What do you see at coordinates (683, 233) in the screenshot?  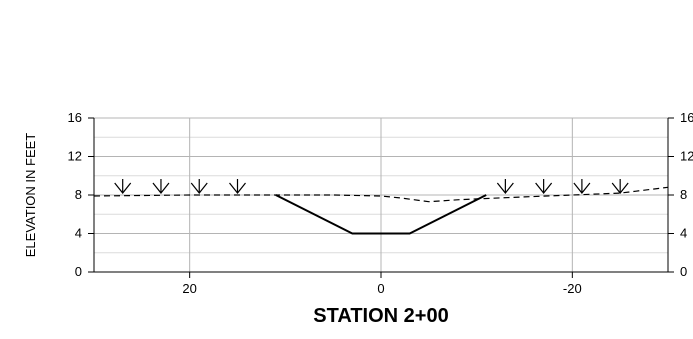 I see `y-tick-label-right: 4` at bounding box center [683, 233].